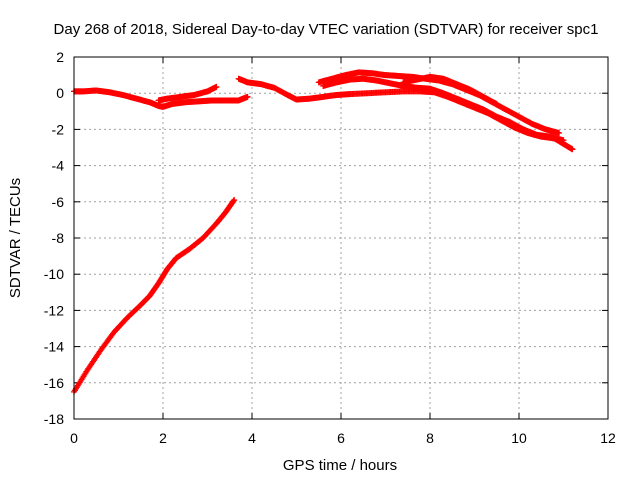 The image size is (640, 480). Describe the element at coordinates (60, 57) in the screenshot. I see `y-tick-label: 2` at that location.